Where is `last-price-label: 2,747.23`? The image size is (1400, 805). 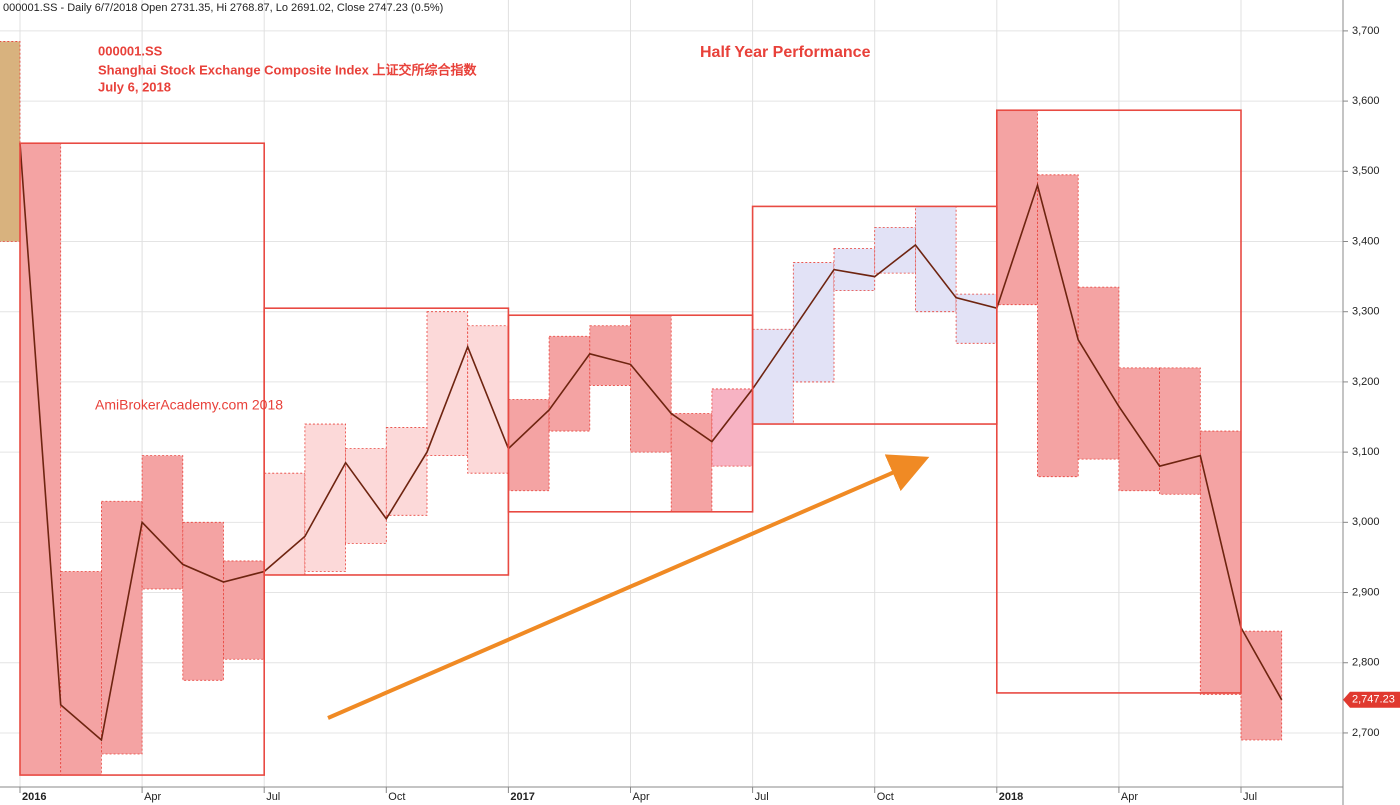
last-price-label: 2,747.23 is located at coordinates (1373, 700).